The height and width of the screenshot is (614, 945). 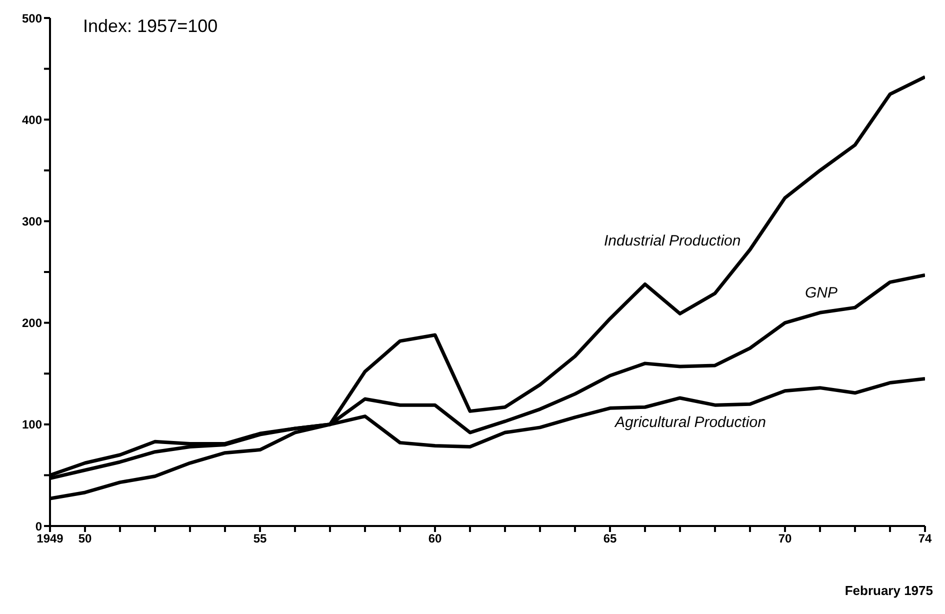 What do you see at coordinates (821, 293) in the screenshot?
I see `series-label: GNP` at bounding box center [821, 293].